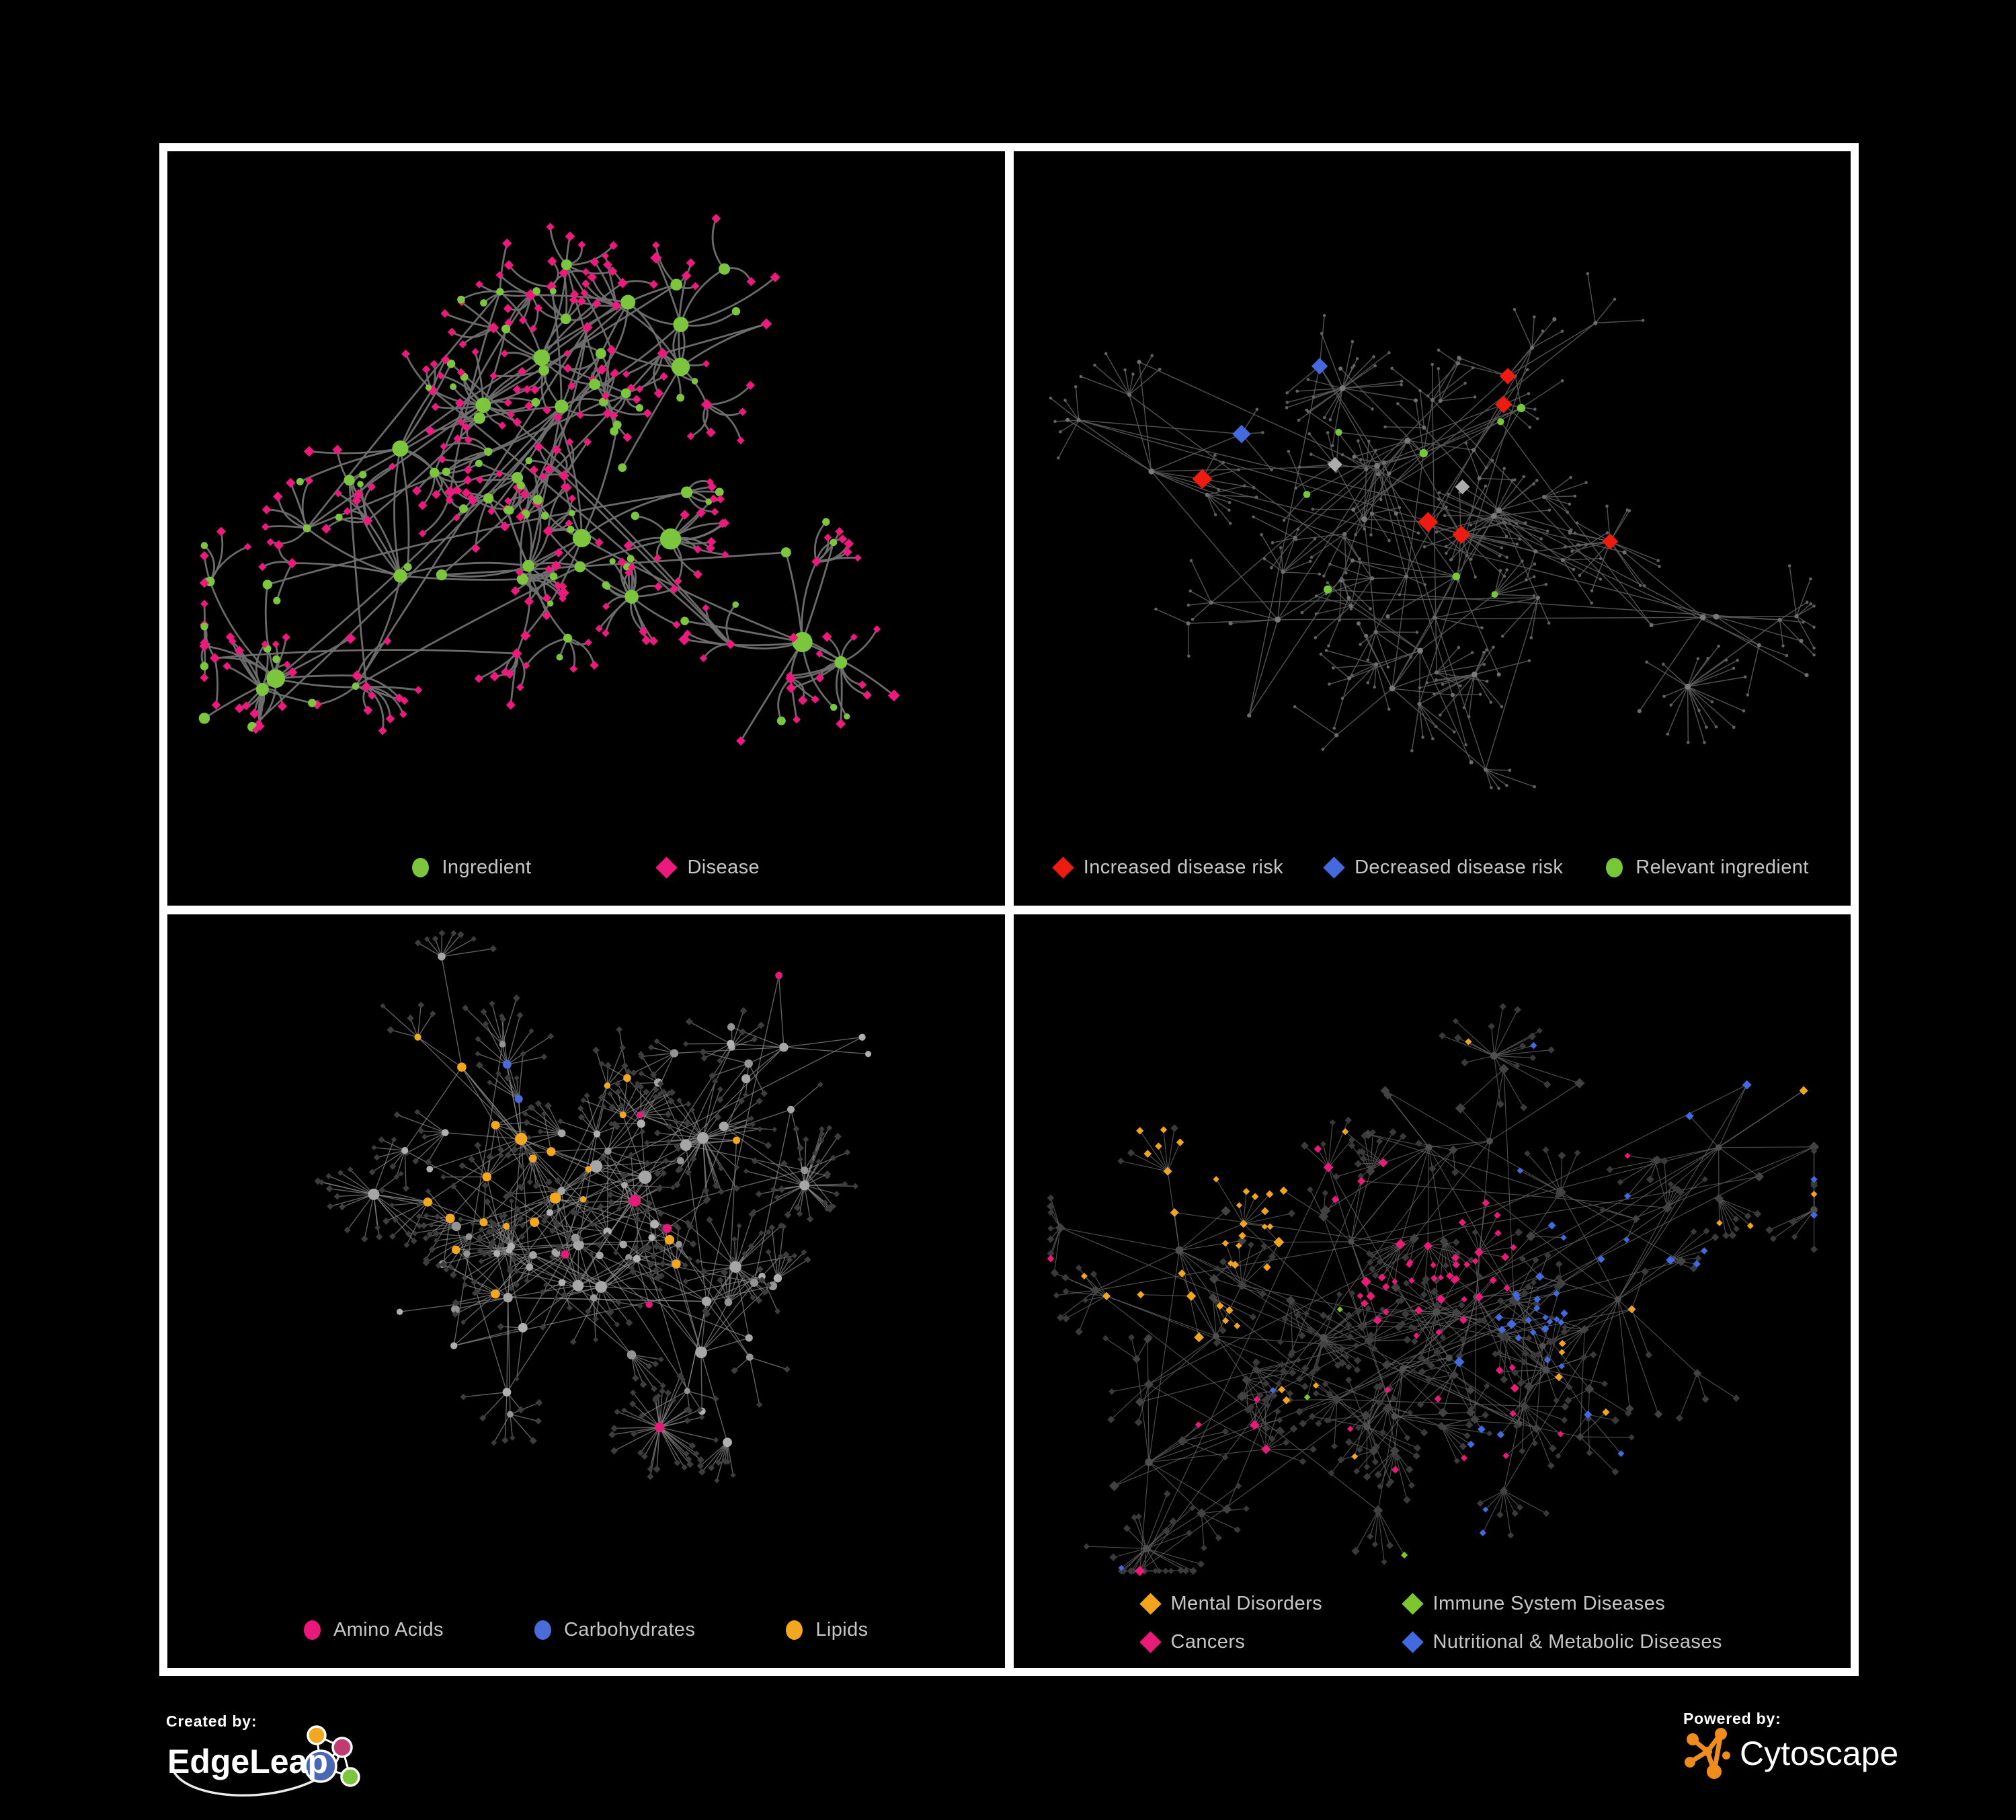 The height and width of the screenshot is (1820, 2016). What do you see at coordinates (666, 867) in the screenshot?
I see `disease-marker-icon` at bounding box center [666, 867].